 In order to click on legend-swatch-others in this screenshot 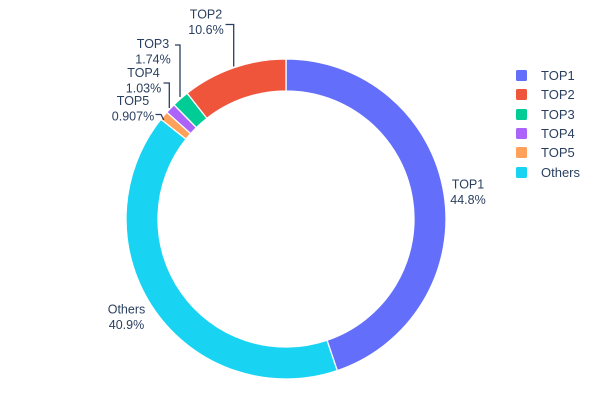, I will do `click(521, 172)`.